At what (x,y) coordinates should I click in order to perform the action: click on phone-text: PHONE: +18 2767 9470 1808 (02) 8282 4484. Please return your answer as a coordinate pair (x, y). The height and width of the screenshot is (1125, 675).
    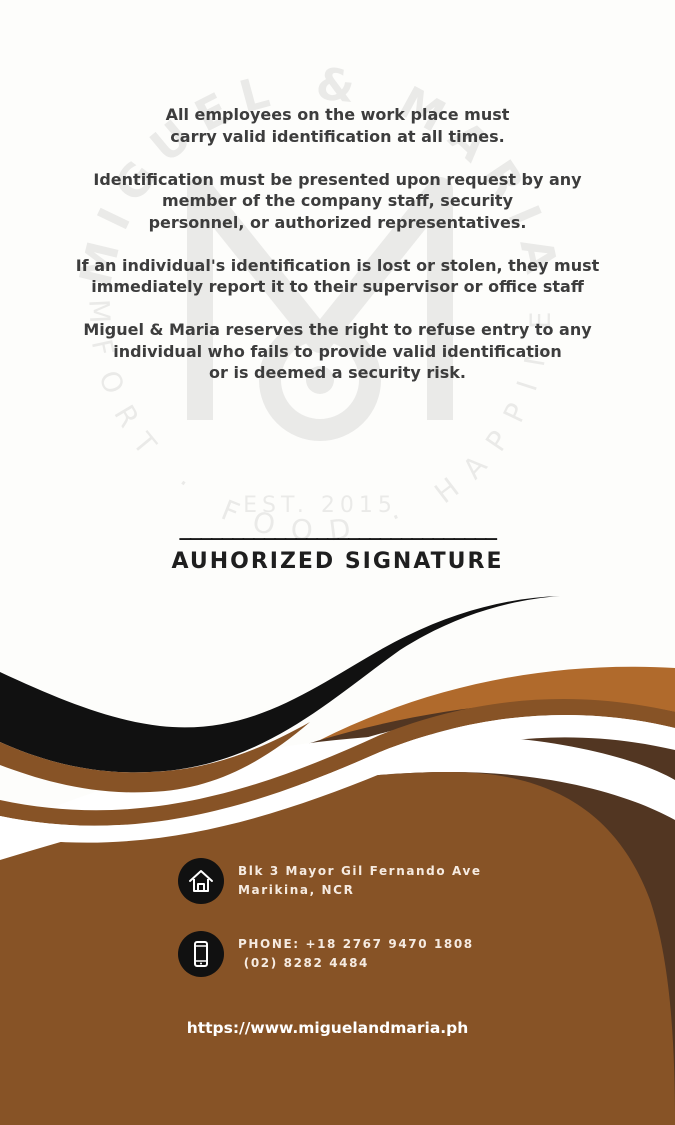
    Looking at the image, I should click on (356, 953).